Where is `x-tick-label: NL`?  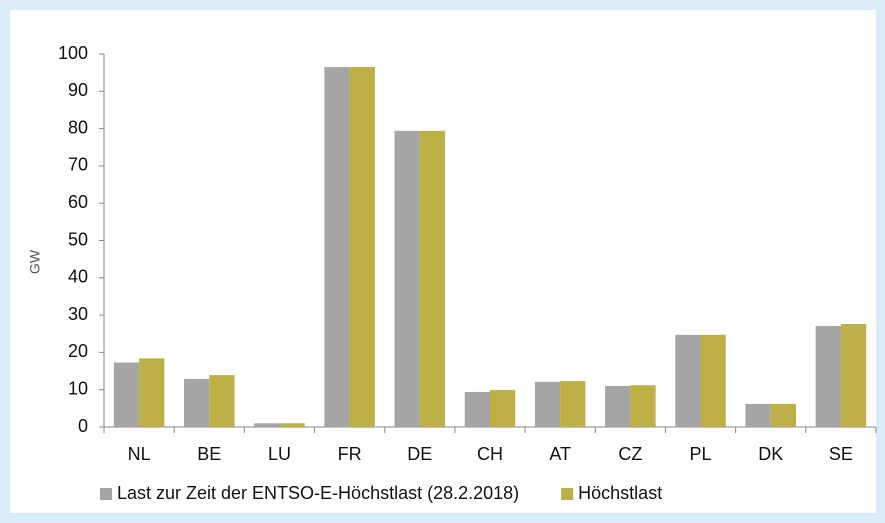
x-tick-label: NL is located at coordinates (139, 454).